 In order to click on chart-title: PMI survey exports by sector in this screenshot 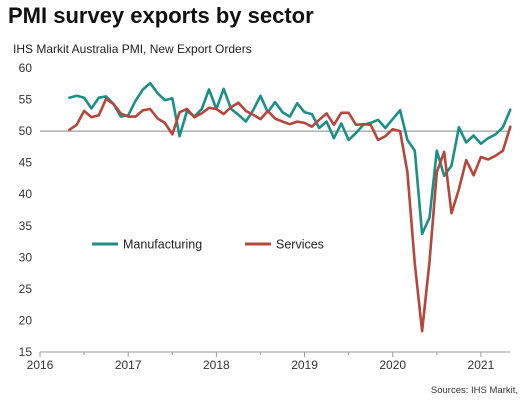, I will do `click(161, 15)`.